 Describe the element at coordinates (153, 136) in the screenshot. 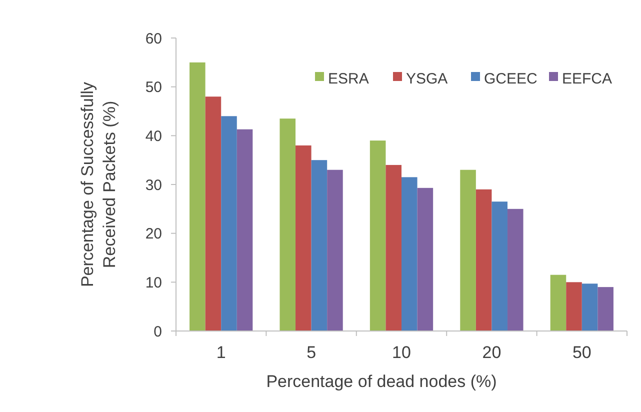

I see `y-tick-label: 40` at that location.